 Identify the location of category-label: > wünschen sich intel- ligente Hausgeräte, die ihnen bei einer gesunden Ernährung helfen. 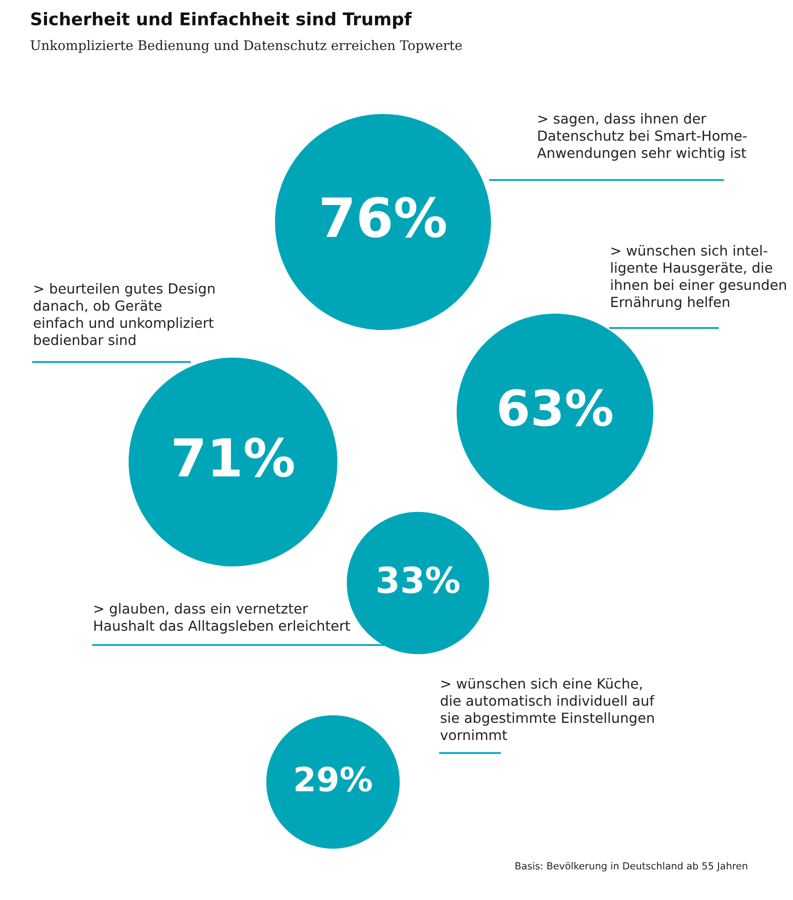
(698, 277).